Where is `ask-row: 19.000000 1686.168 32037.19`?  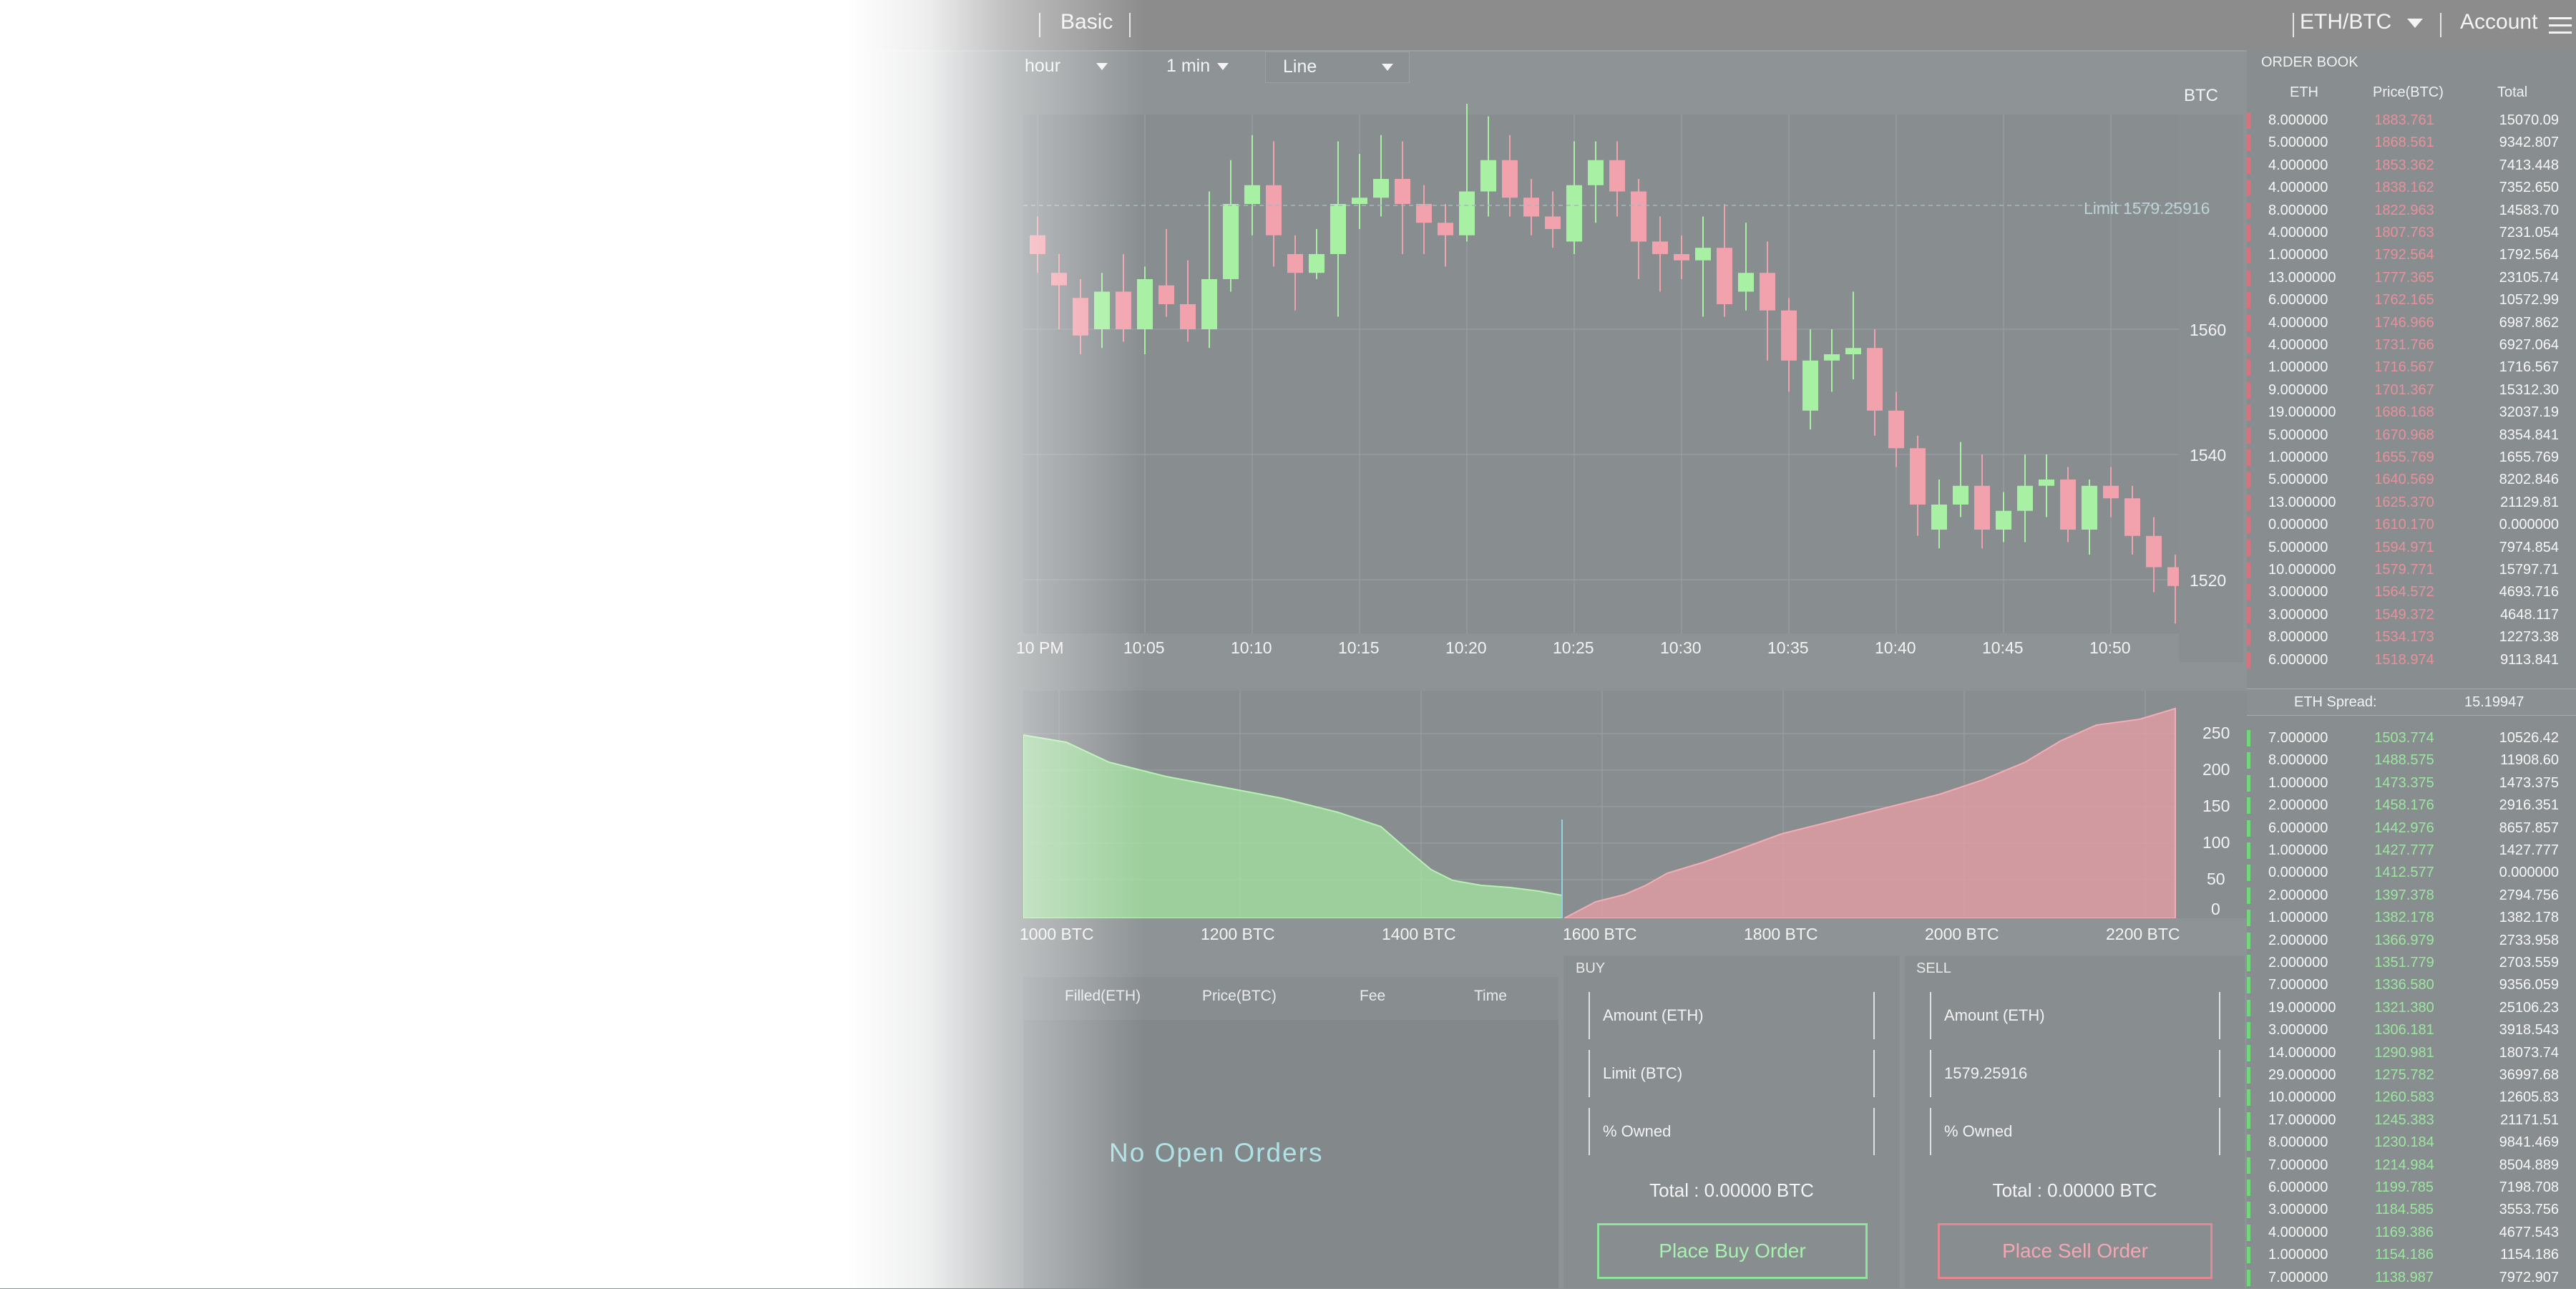 ask-row: 19.000000 1686.168 32037.19 is located at coordinates (2411, 413).